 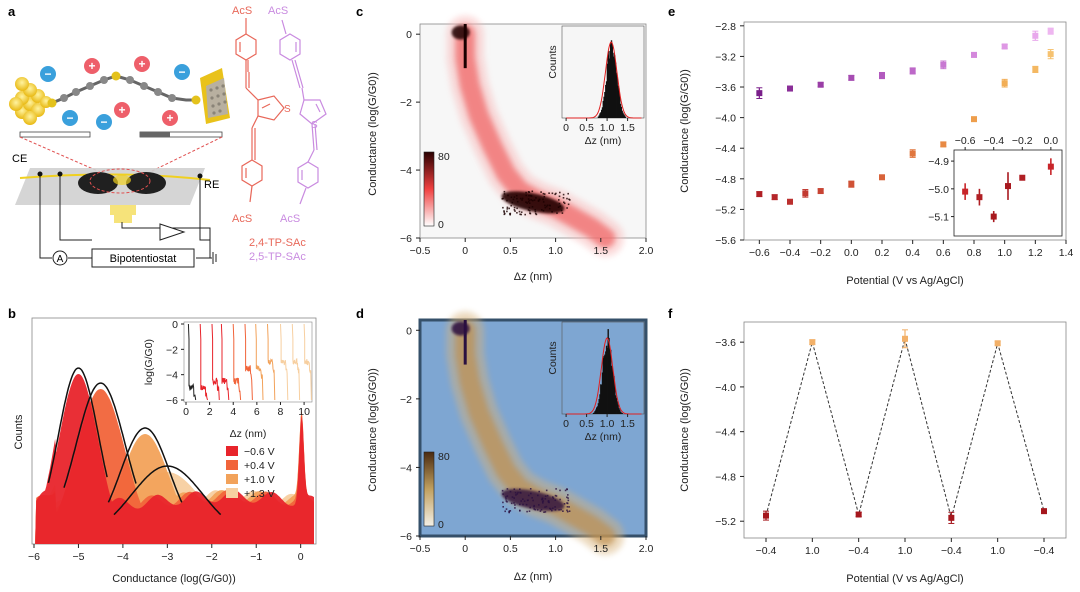 What do you see at coordinates (951, 517) in the screenshot?
I see `data-point` at bounding box center [951, 517].